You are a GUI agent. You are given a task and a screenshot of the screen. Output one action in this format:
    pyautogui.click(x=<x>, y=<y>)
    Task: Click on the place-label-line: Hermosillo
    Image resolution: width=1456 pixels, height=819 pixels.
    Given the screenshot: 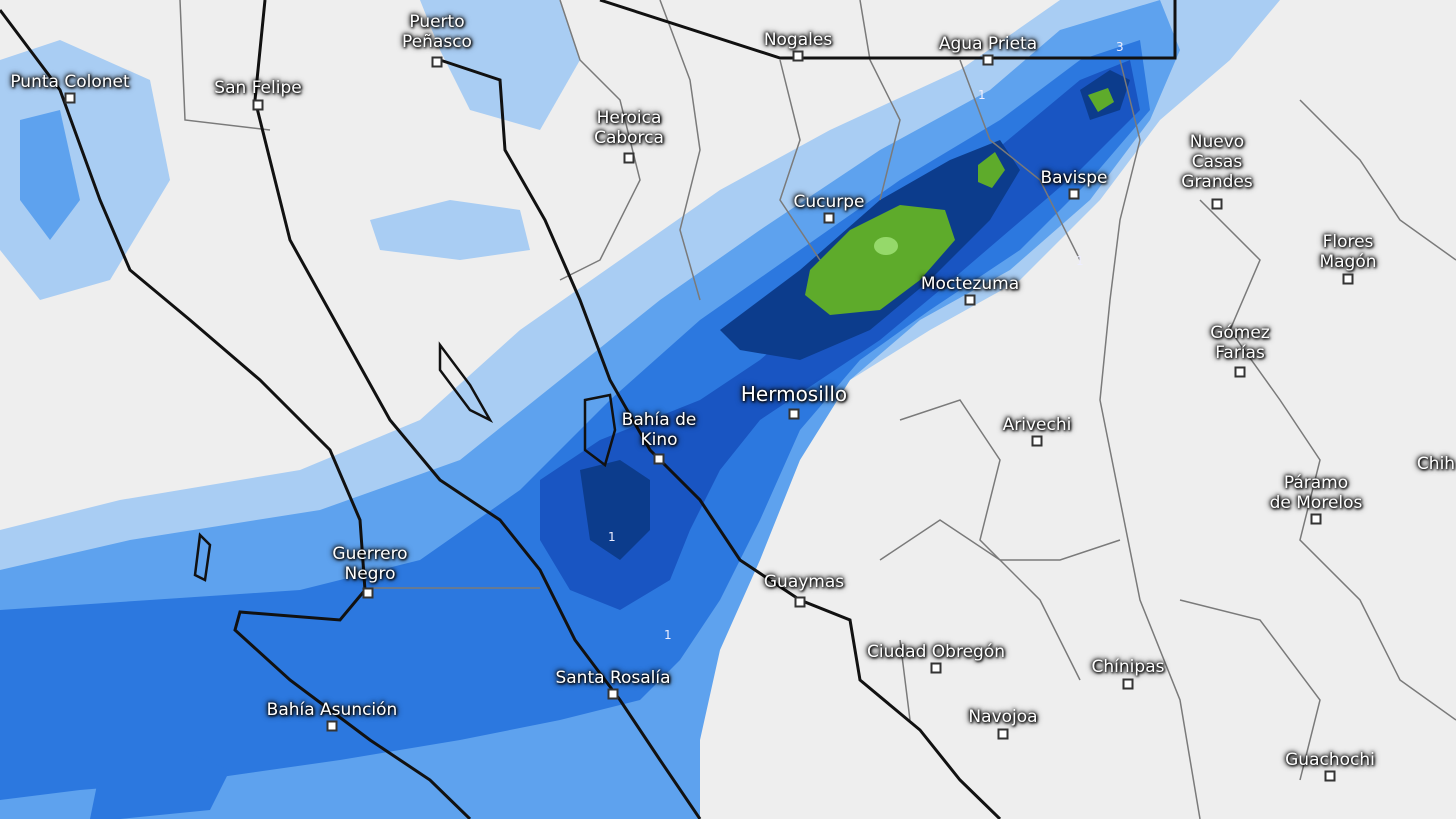 What is the action you would take?
    pyautogui.click(x=794, y=394)
    